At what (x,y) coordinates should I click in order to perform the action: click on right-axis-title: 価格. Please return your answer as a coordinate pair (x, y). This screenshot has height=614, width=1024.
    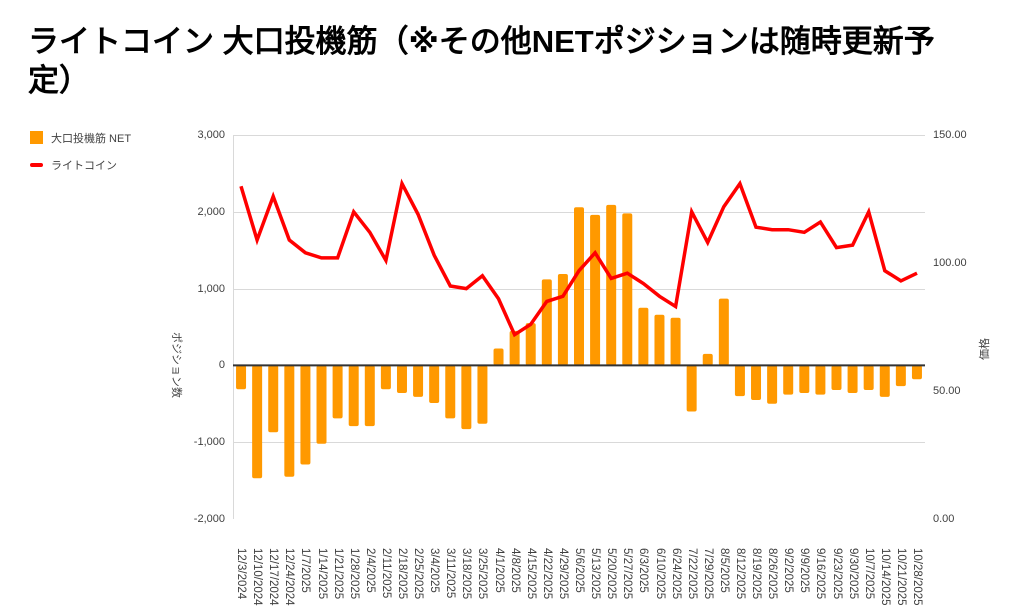
    Looking at the image, I should click on (985, 349).